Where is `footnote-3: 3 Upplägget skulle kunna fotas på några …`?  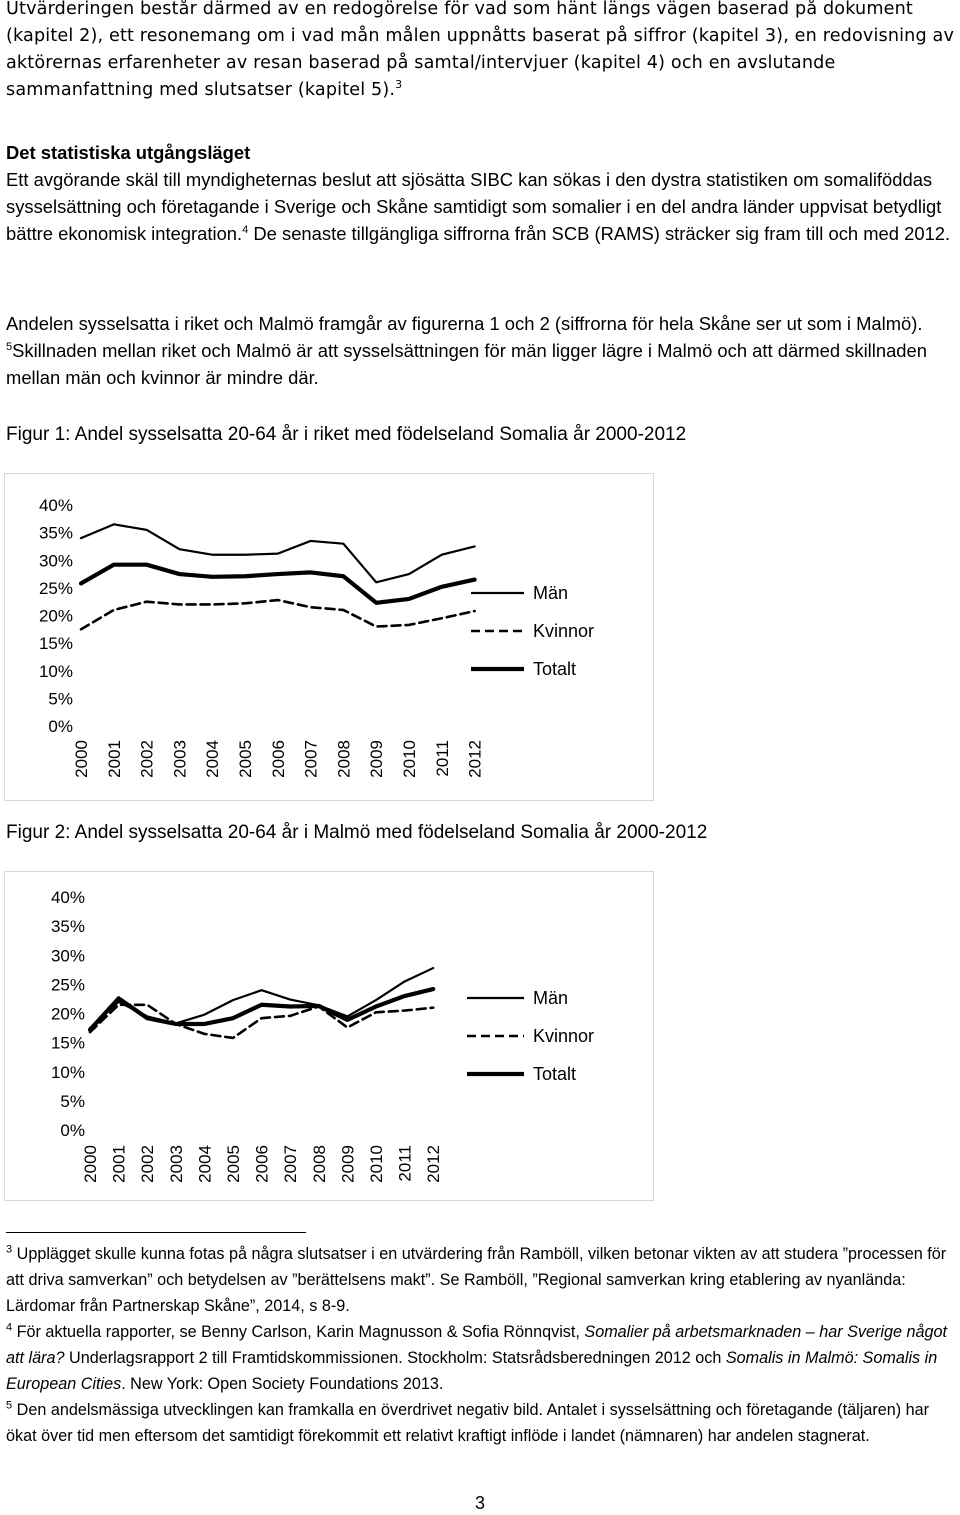
footnote-3: 3 Upplägget skulle kunna fotas på några … is located at coordinates (476, 1279).